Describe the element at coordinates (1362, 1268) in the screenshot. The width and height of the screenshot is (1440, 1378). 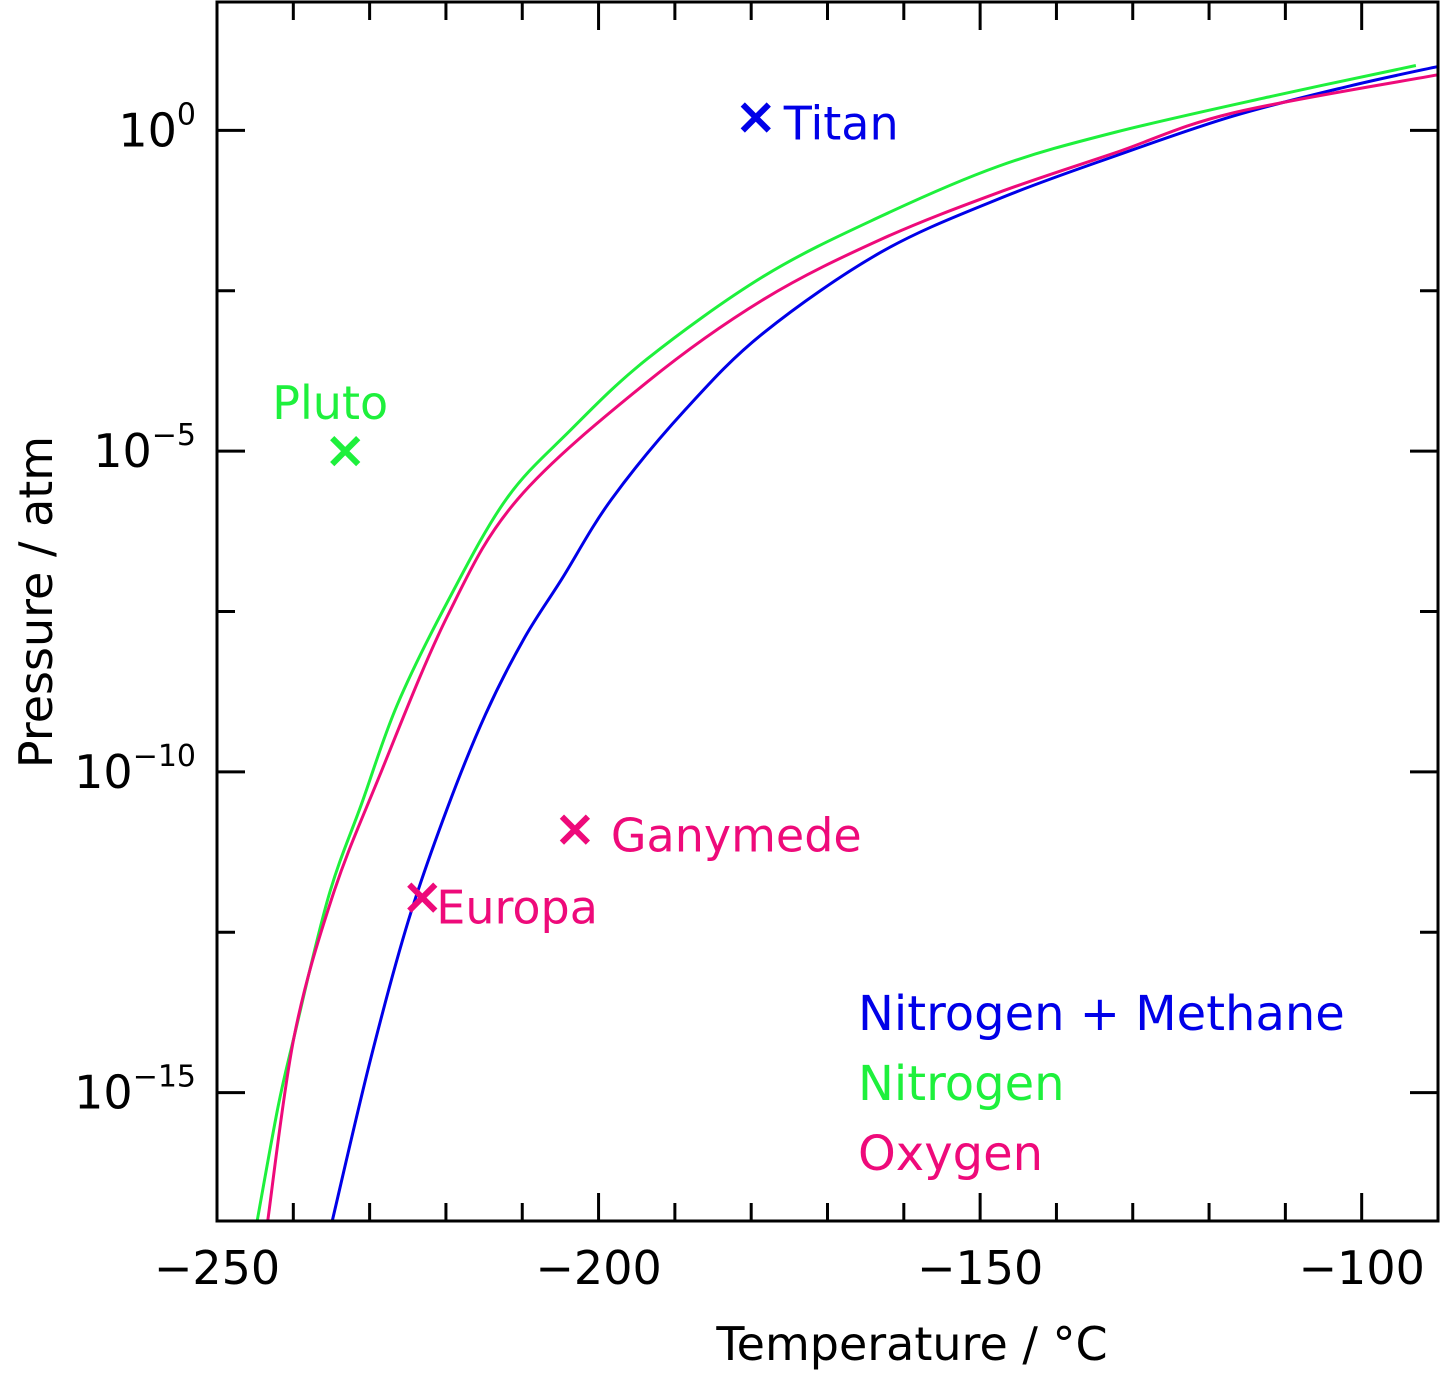
I see `x-tick-label: −100` at that location.